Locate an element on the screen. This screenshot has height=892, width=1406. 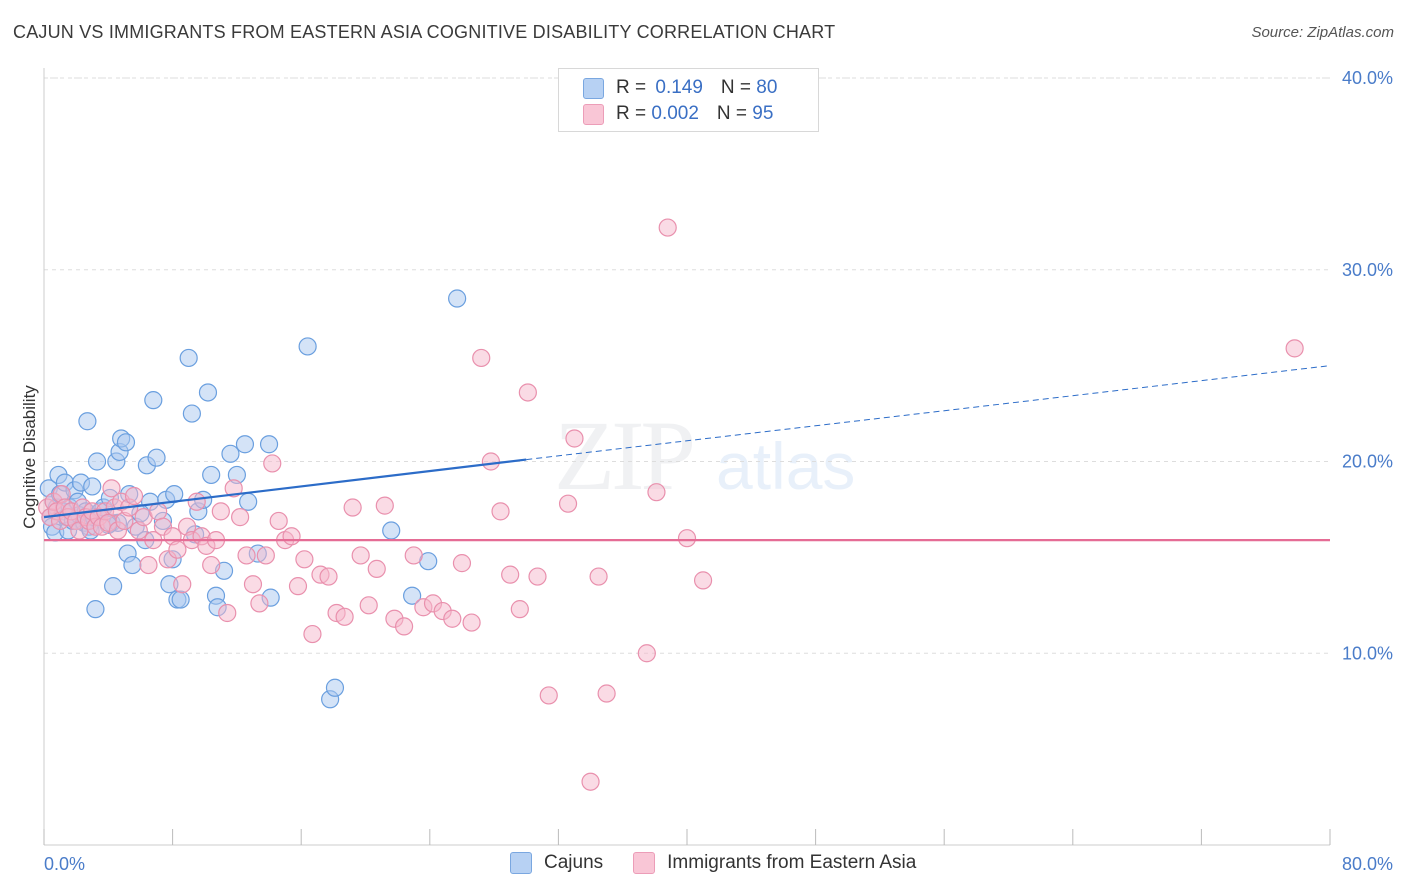
legend-row-immigrants: R = 0.002 N = 95 is located at coordinates (678, 114).